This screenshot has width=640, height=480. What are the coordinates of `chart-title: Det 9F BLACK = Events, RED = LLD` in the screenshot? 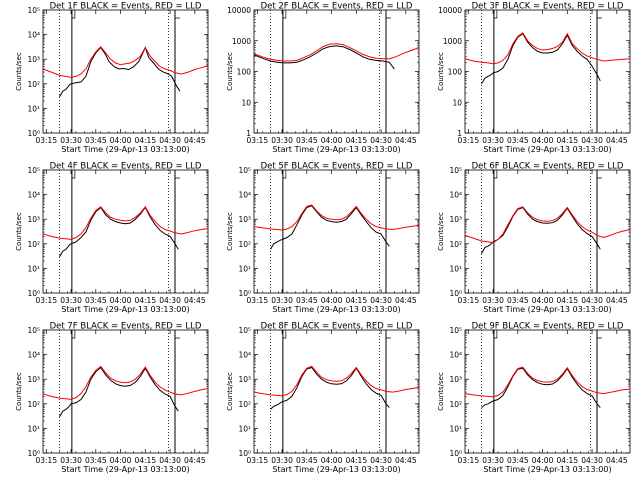 It's located at (548, 327).